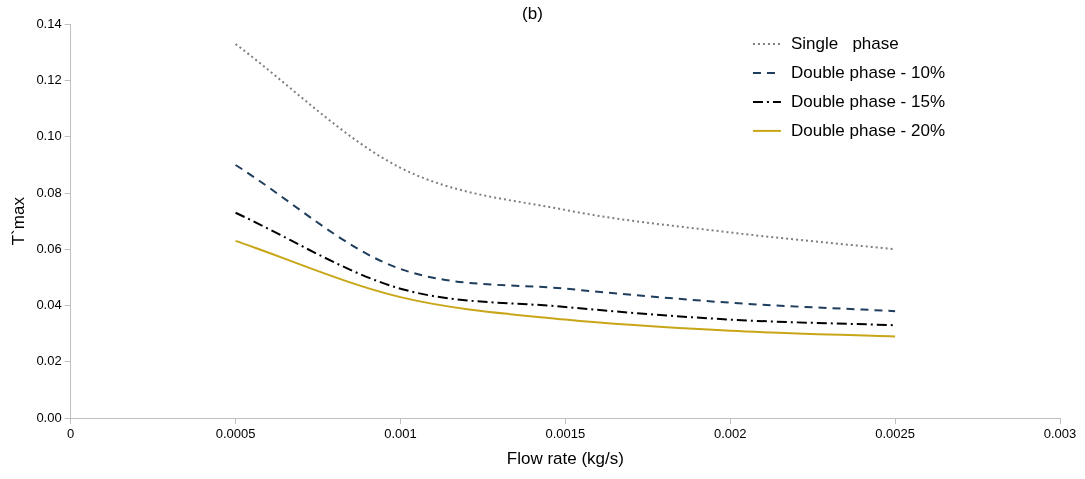 The height and width of the screenshot is (479, 1085). I want to click on y-tick-label: 0.14, so click(49, 23).